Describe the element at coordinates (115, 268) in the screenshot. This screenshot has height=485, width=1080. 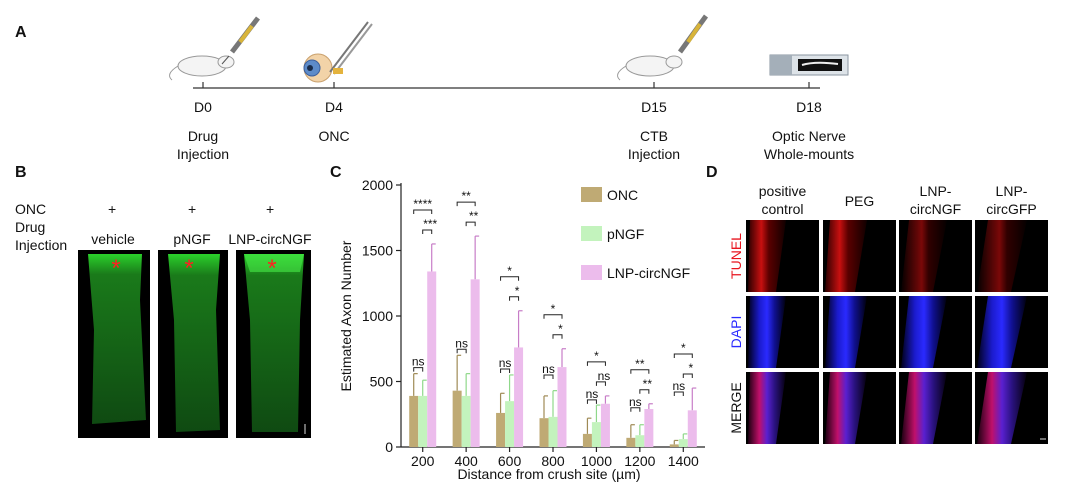
I see `crush-site-marker-vehicle: *` at that location.